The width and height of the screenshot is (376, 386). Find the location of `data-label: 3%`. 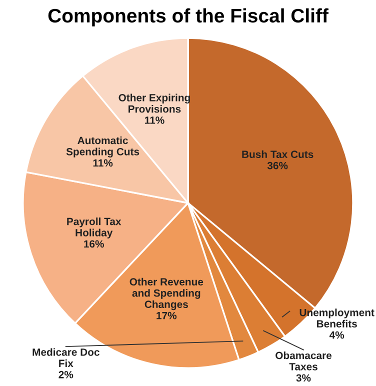

data-label: 3% is located at coordinates (303, 378).